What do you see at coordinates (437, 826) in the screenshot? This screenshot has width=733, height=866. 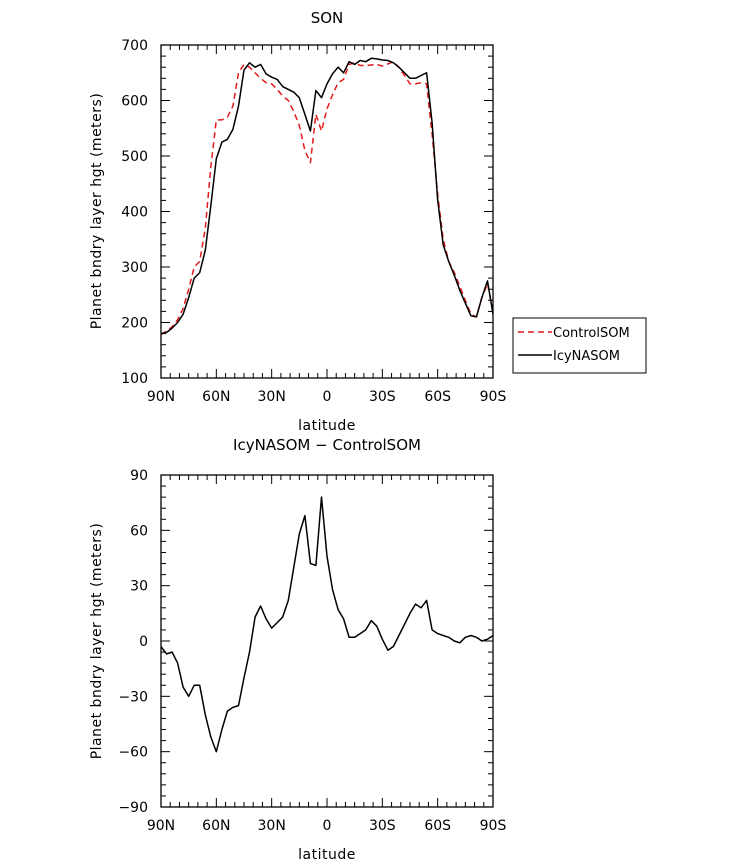 I see `bottom-chart-x-tick-label: 60S` at bounding box center [437, 826].